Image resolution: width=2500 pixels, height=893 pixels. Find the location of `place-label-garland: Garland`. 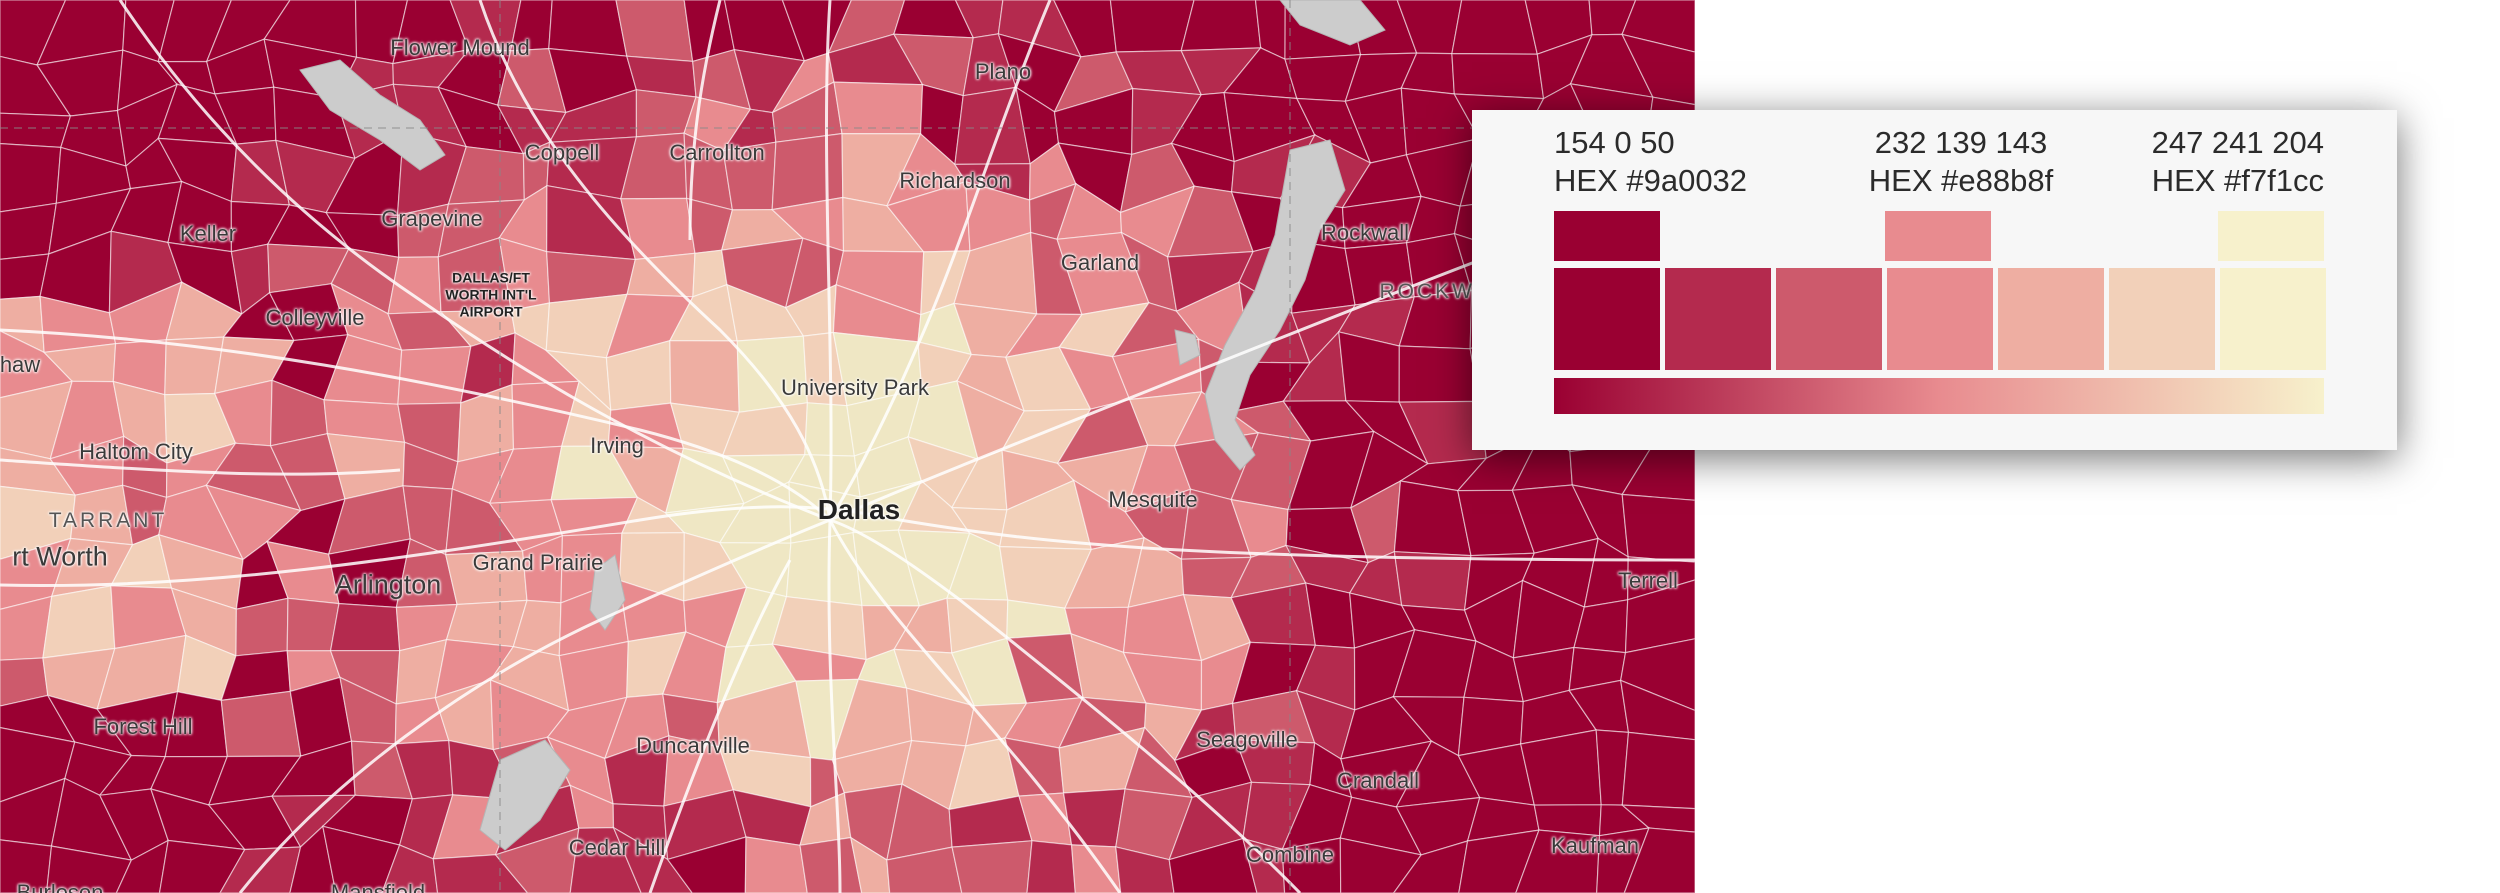

place-label-garland: Garland is located at coordinates (1100, 262).